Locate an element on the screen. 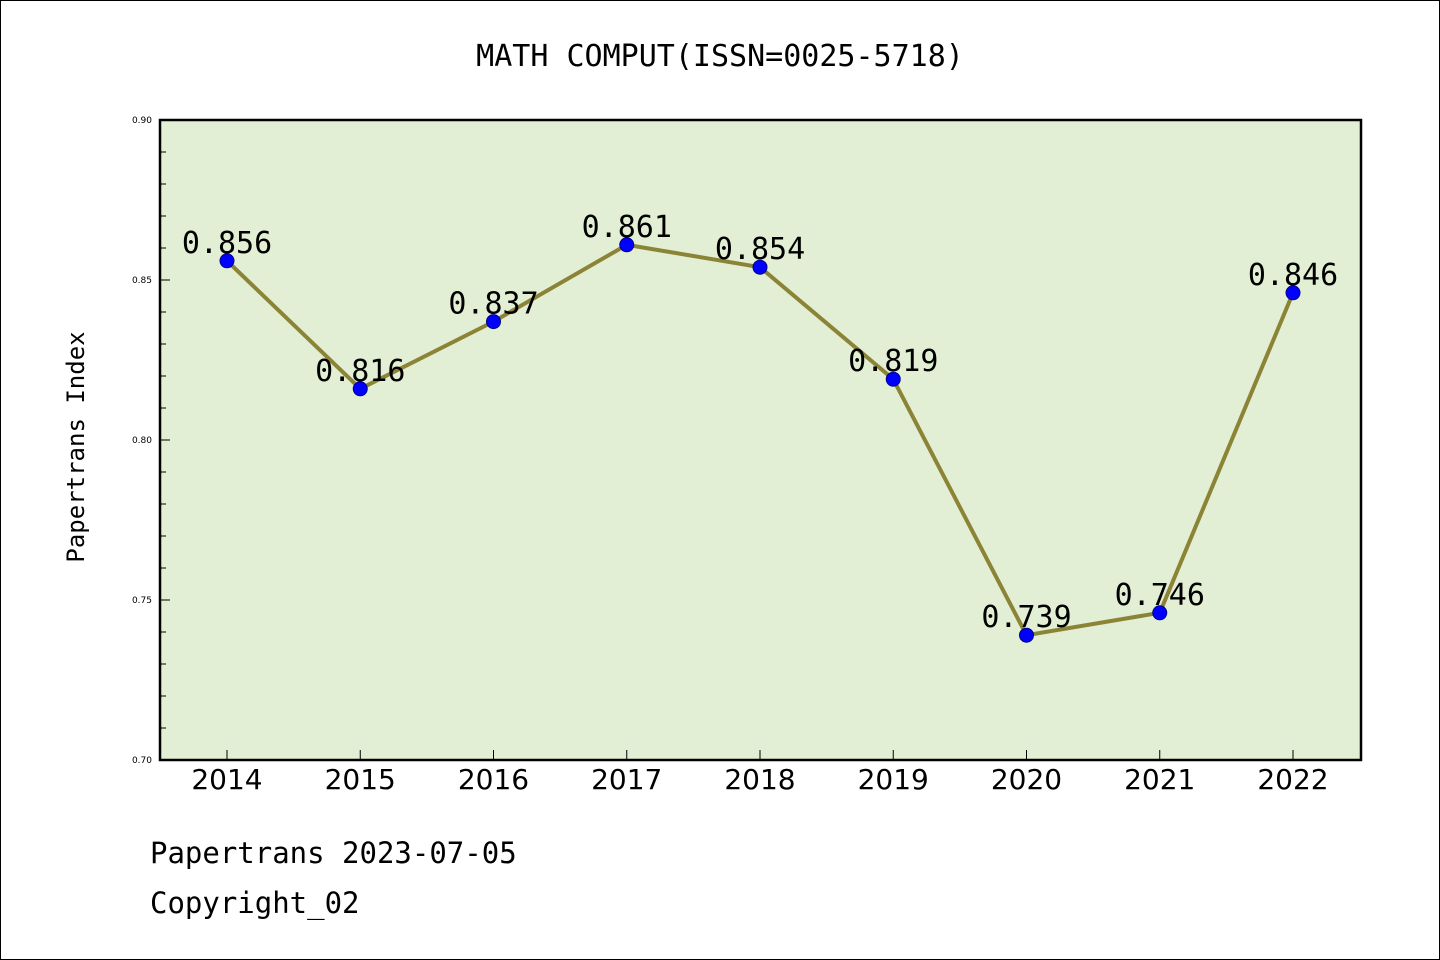  y-axis-ticks: 0.70 0.75 0.80 0.85 0.90 is located at coordinates (151, 441).